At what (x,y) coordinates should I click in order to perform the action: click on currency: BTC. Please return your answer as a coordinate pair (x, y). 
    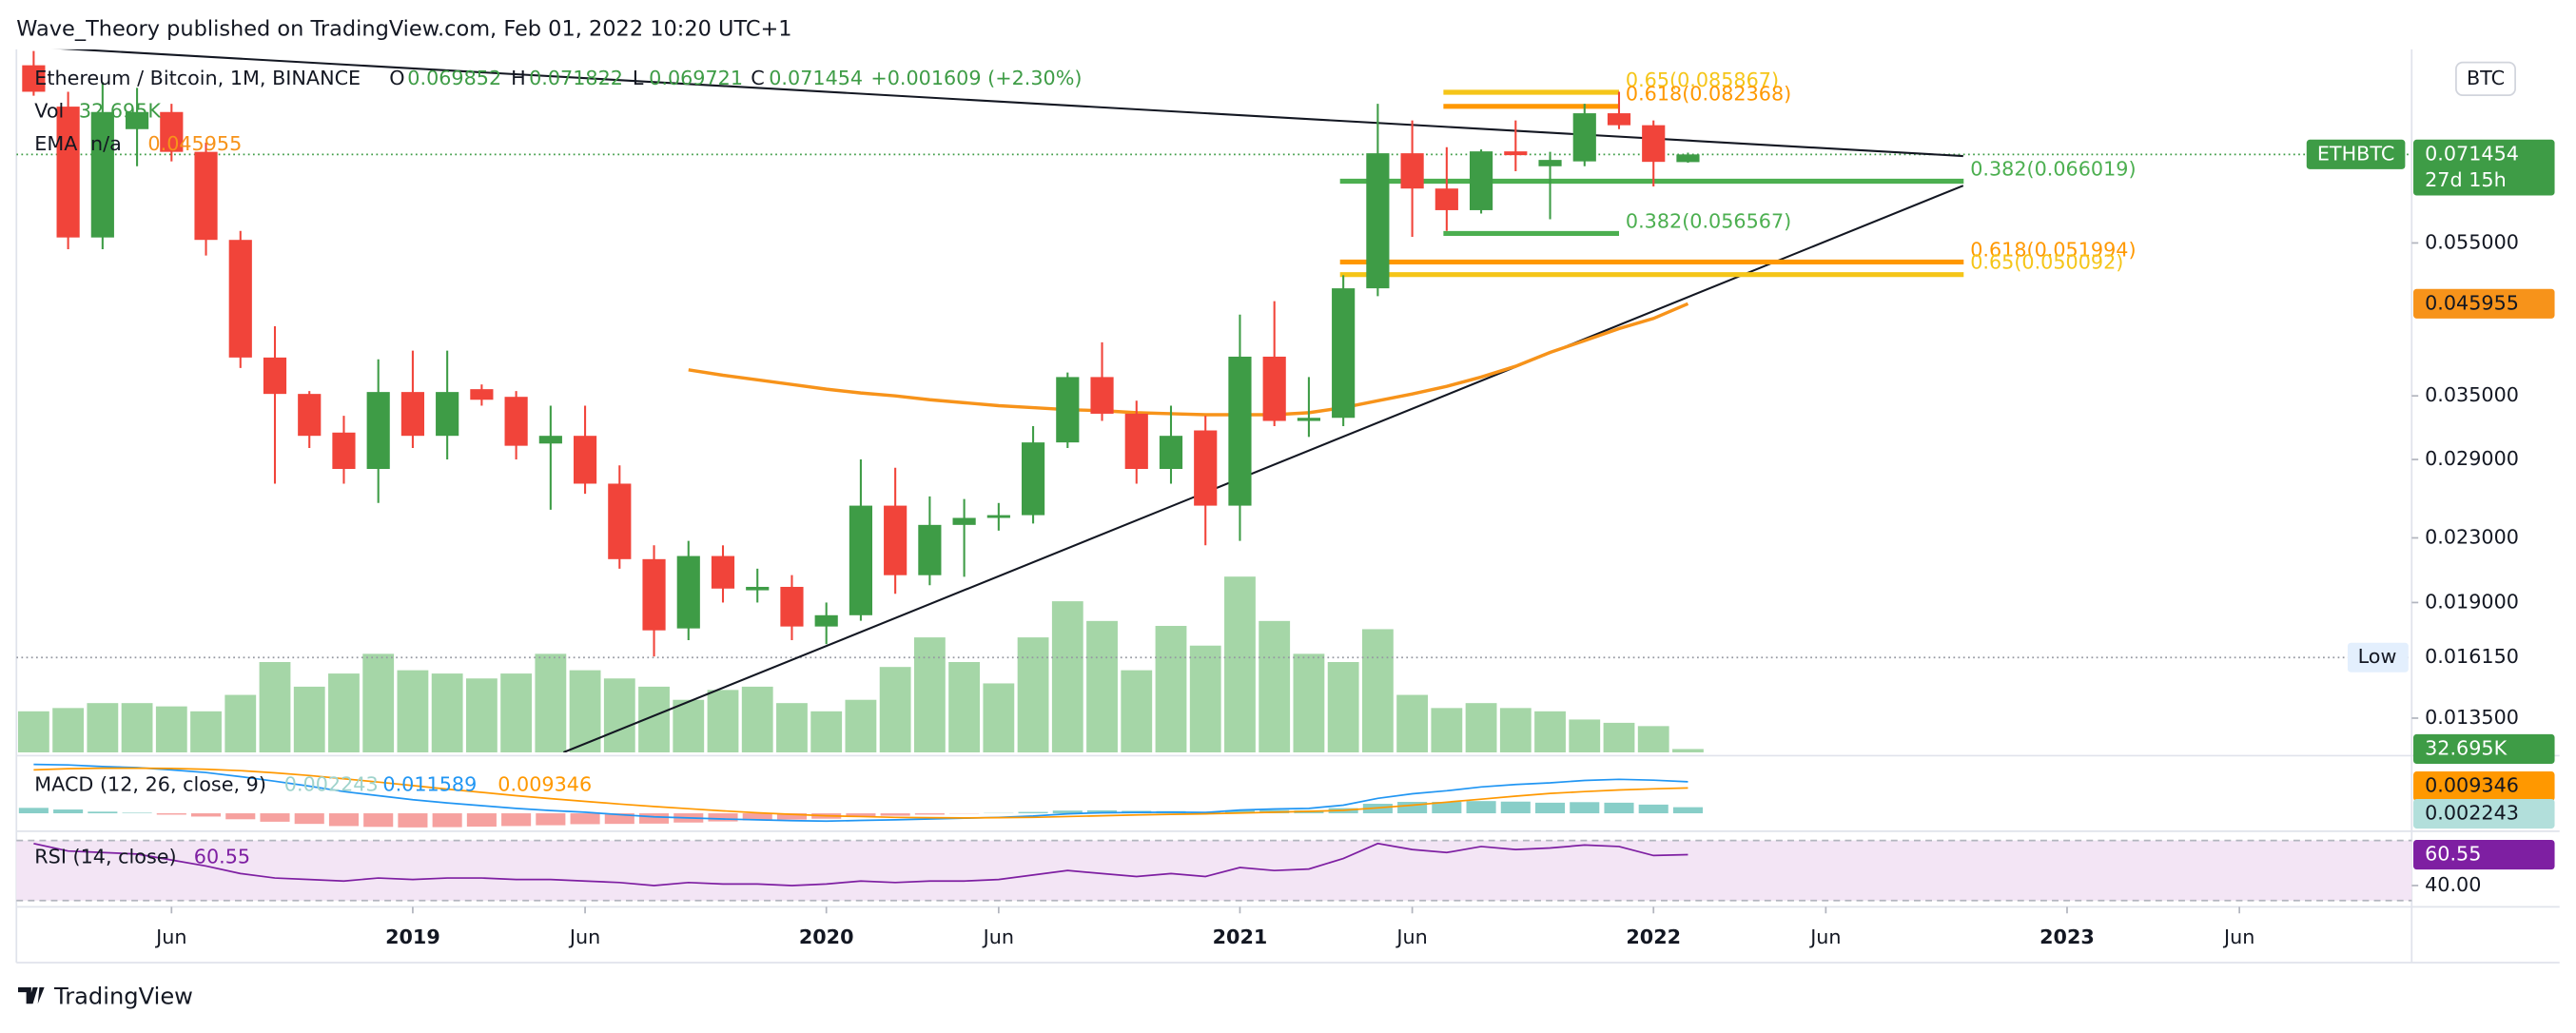
    Looking at the image, I should click on (2486, 78).